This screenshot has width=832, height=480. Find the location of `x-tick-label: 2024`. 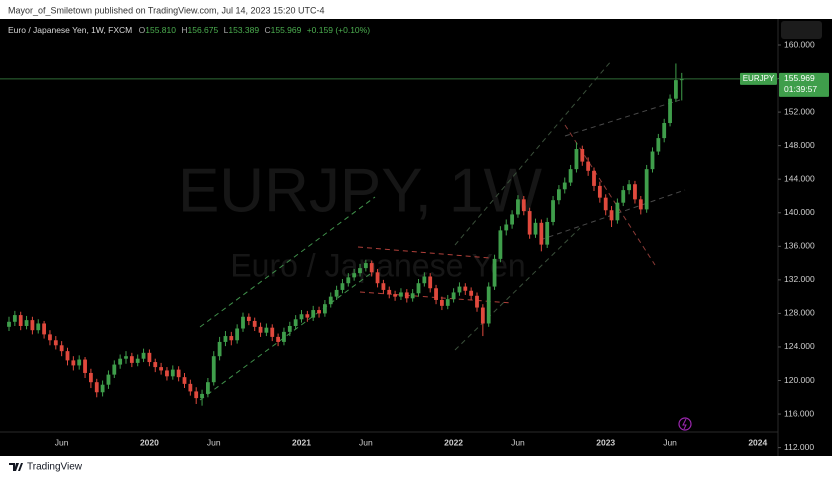

x-tick-label: 2024 is located at coordinates (757, 442).